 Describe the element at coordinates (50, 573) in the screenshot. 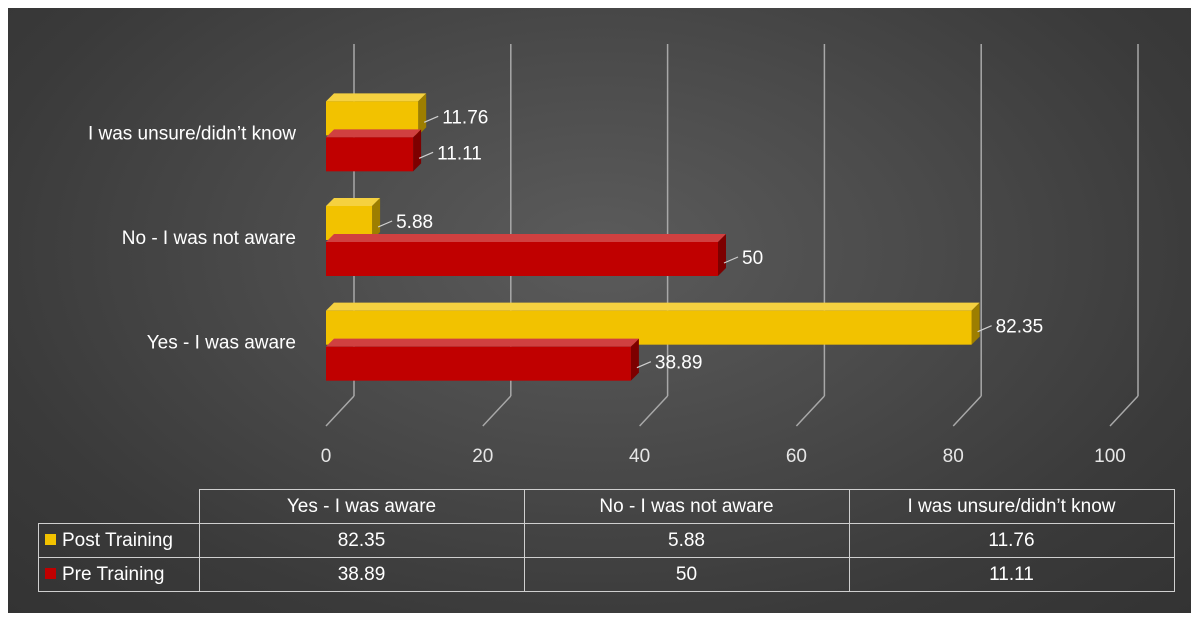

I see `pre-training-legend-swatch` at that location.